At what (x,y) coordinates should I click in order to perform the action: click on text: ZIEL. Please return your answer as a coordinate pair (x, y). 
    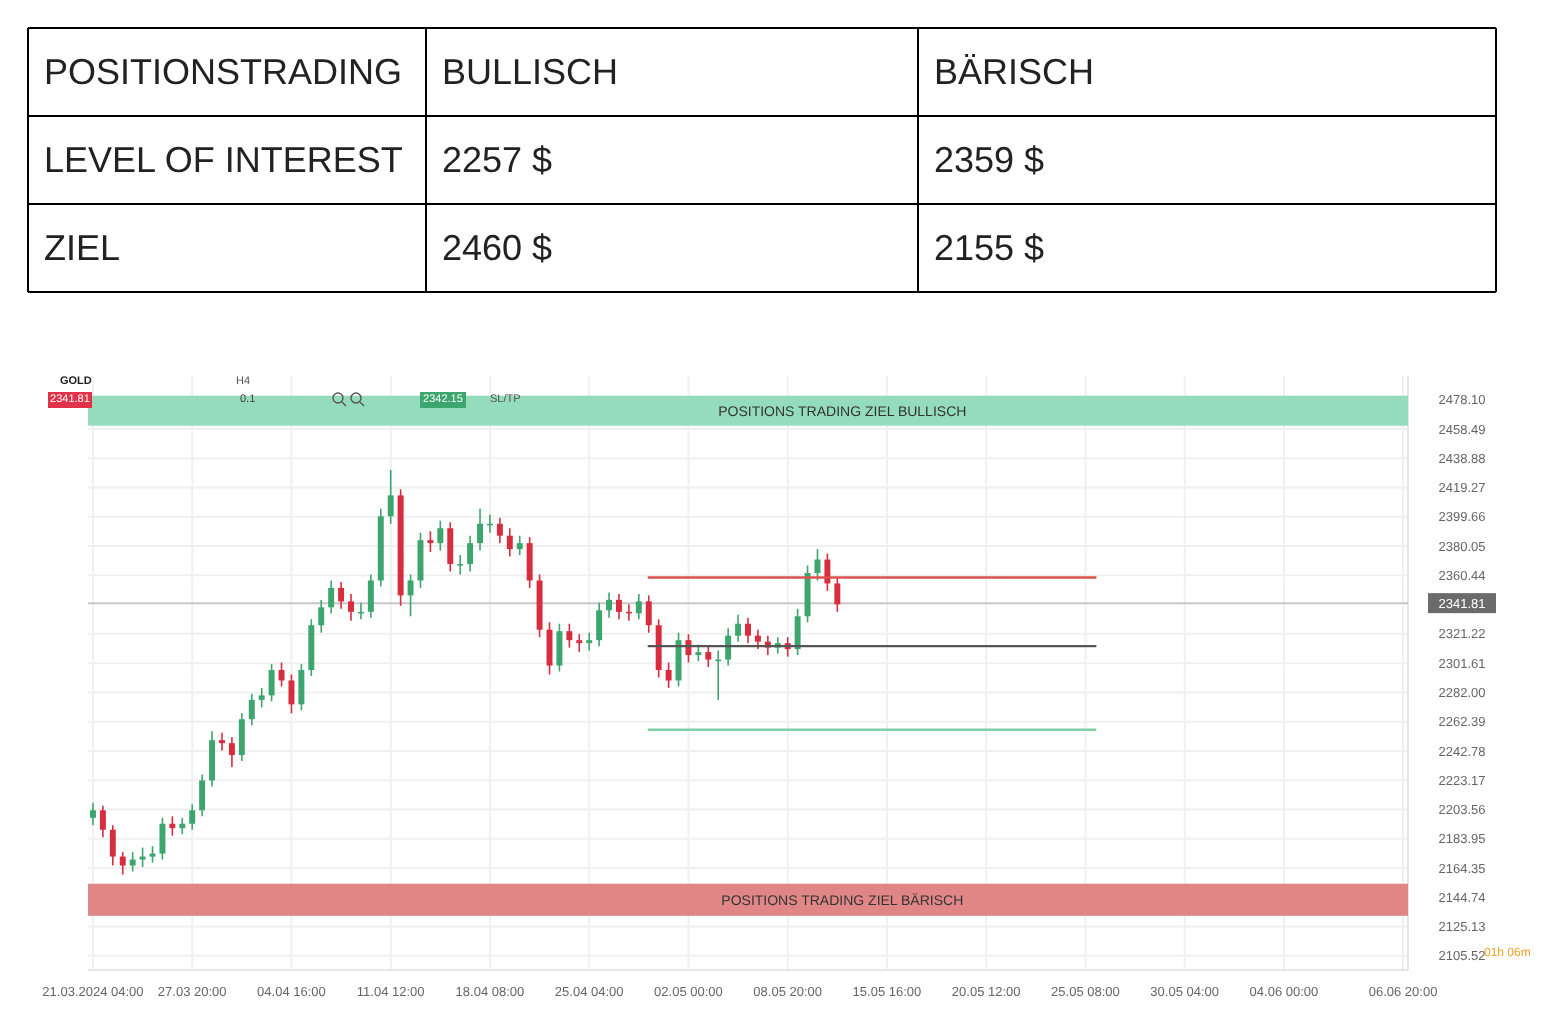
    Looking at the image, I should click on (82, 248).